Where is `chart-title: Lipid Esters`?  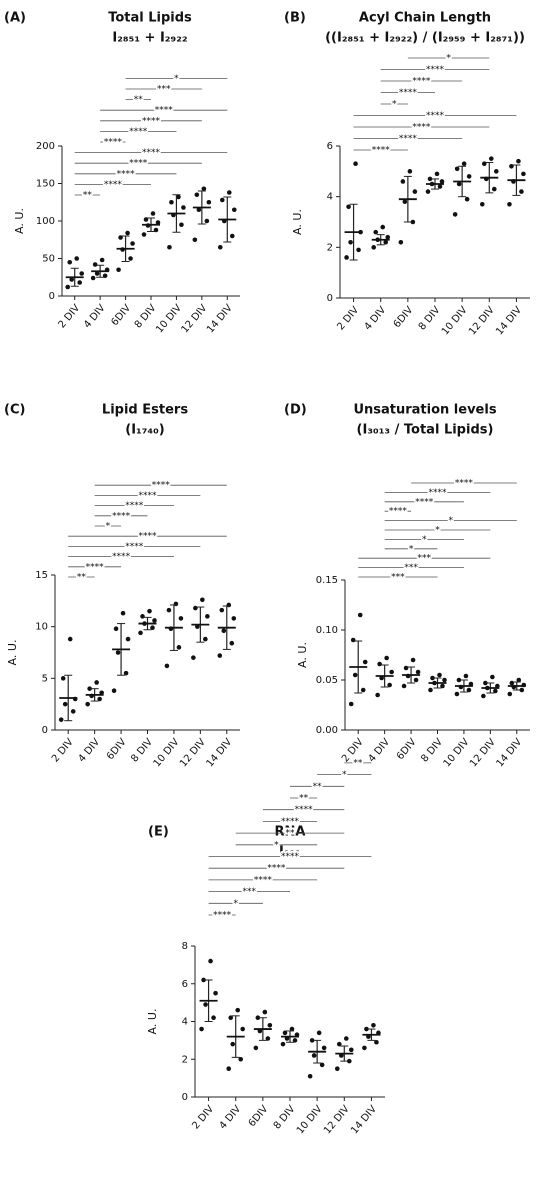 chart-title: Lipid Esters is located at coordinates (145, 410).